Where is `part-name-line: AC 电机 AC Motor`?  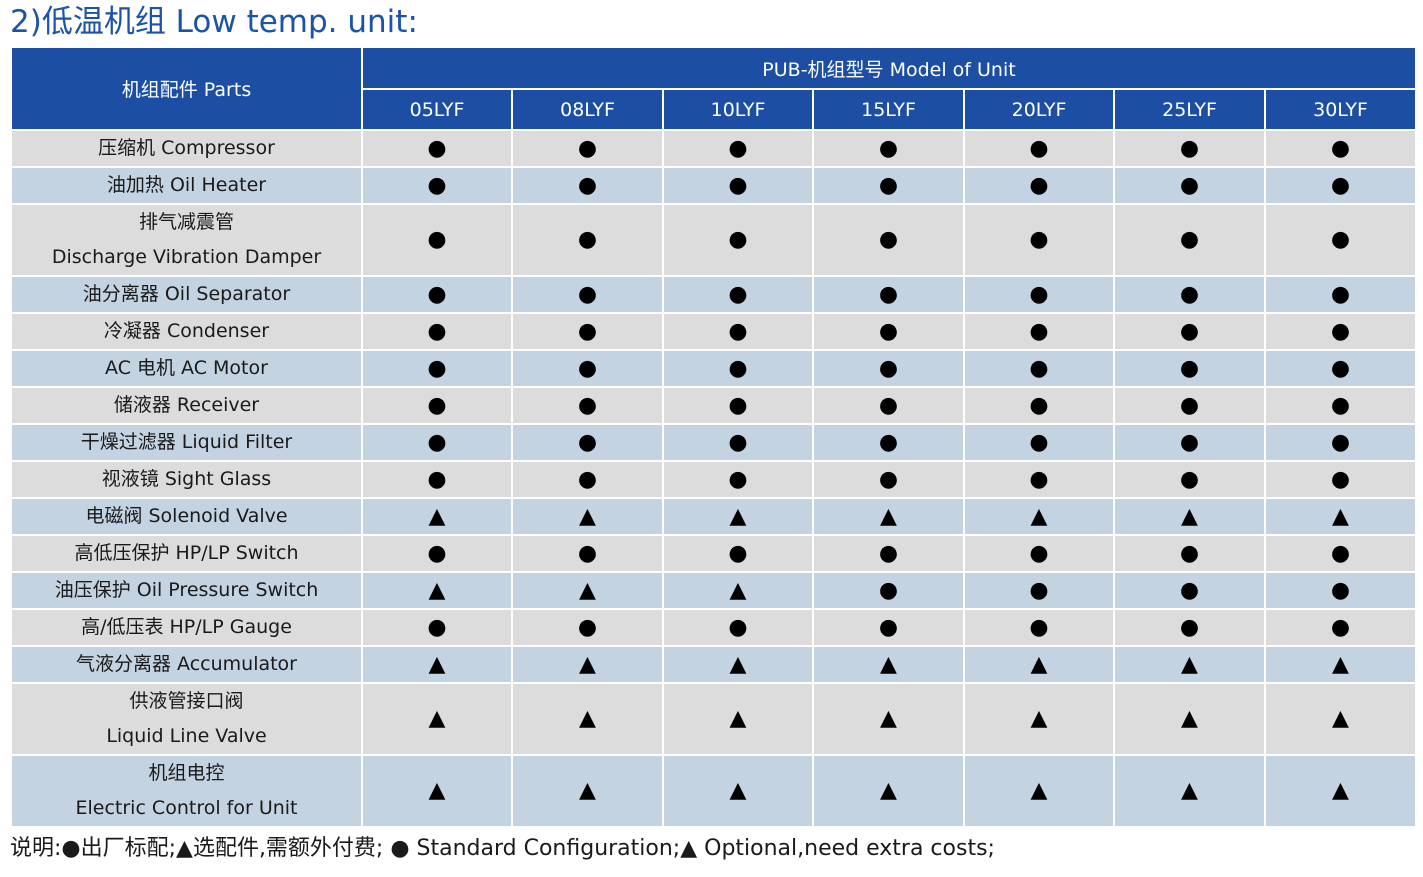 part-name-line: AC 电机 AC Motor is located at coordinates (186, 368).